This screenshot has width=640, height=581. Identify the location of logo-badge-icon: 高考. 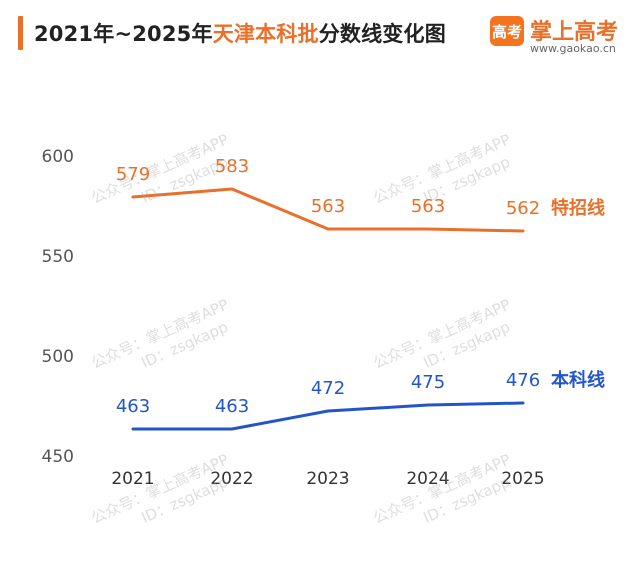
(507, 31).